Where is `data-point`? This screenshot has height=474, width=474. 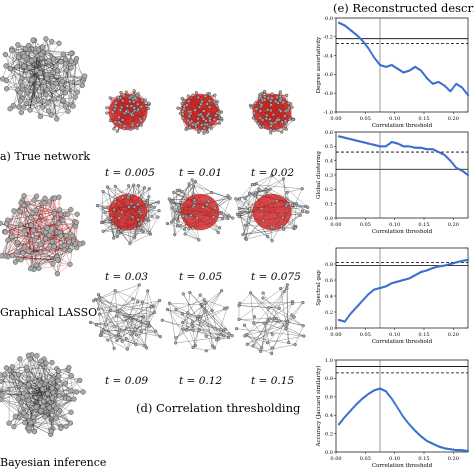
data-point is located at coordinates (468, 175).